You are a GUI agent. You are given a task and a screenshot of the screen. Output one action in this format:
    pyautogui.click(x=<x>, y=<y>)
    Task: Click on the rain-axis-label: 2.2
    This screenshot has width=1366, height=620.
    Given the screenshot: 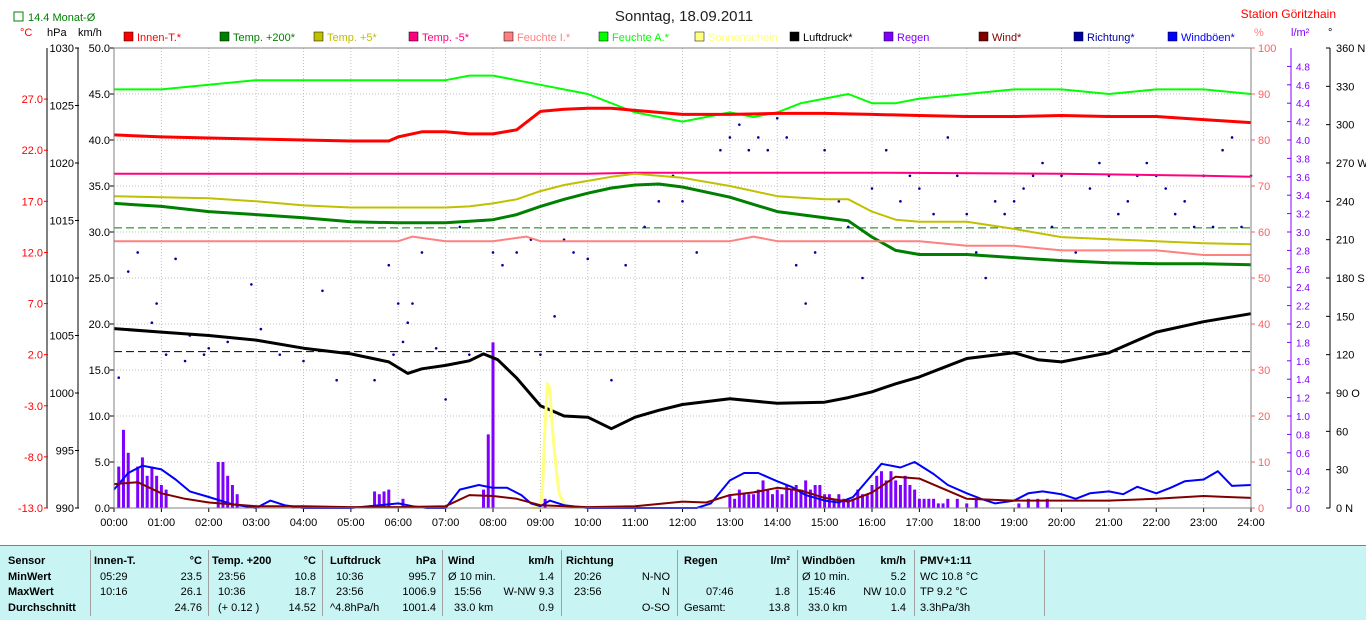 What is the action you would take?
    pyautogui.click(x=1303, y=307)
    